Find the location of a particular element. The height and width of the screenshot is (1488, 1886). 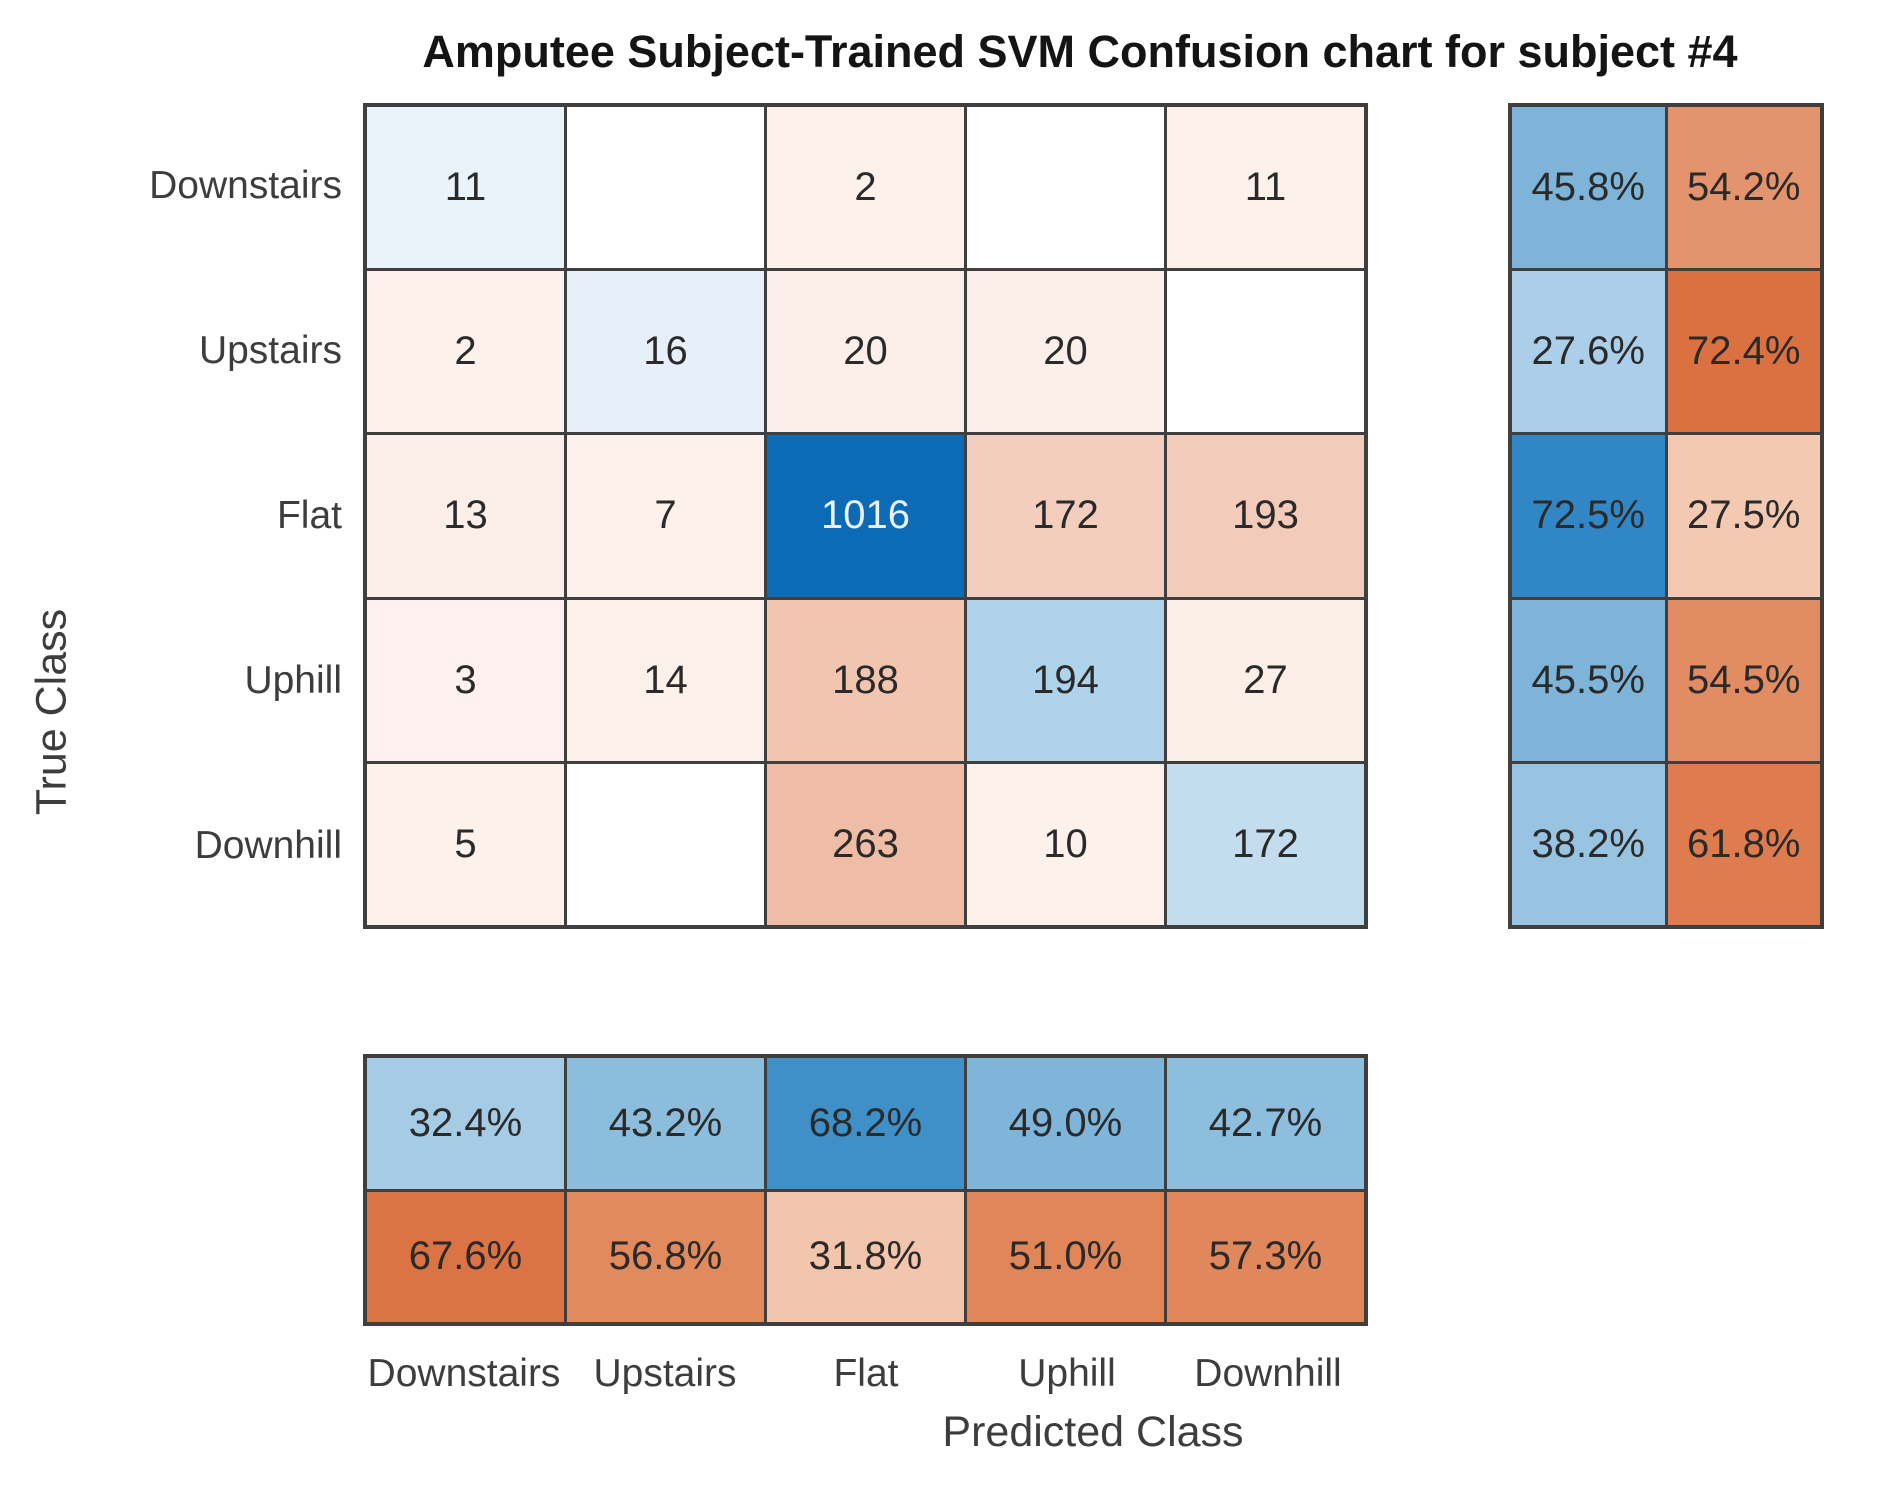

col-summary-cell: 42.7% is located at coordinates (1265, 1123).